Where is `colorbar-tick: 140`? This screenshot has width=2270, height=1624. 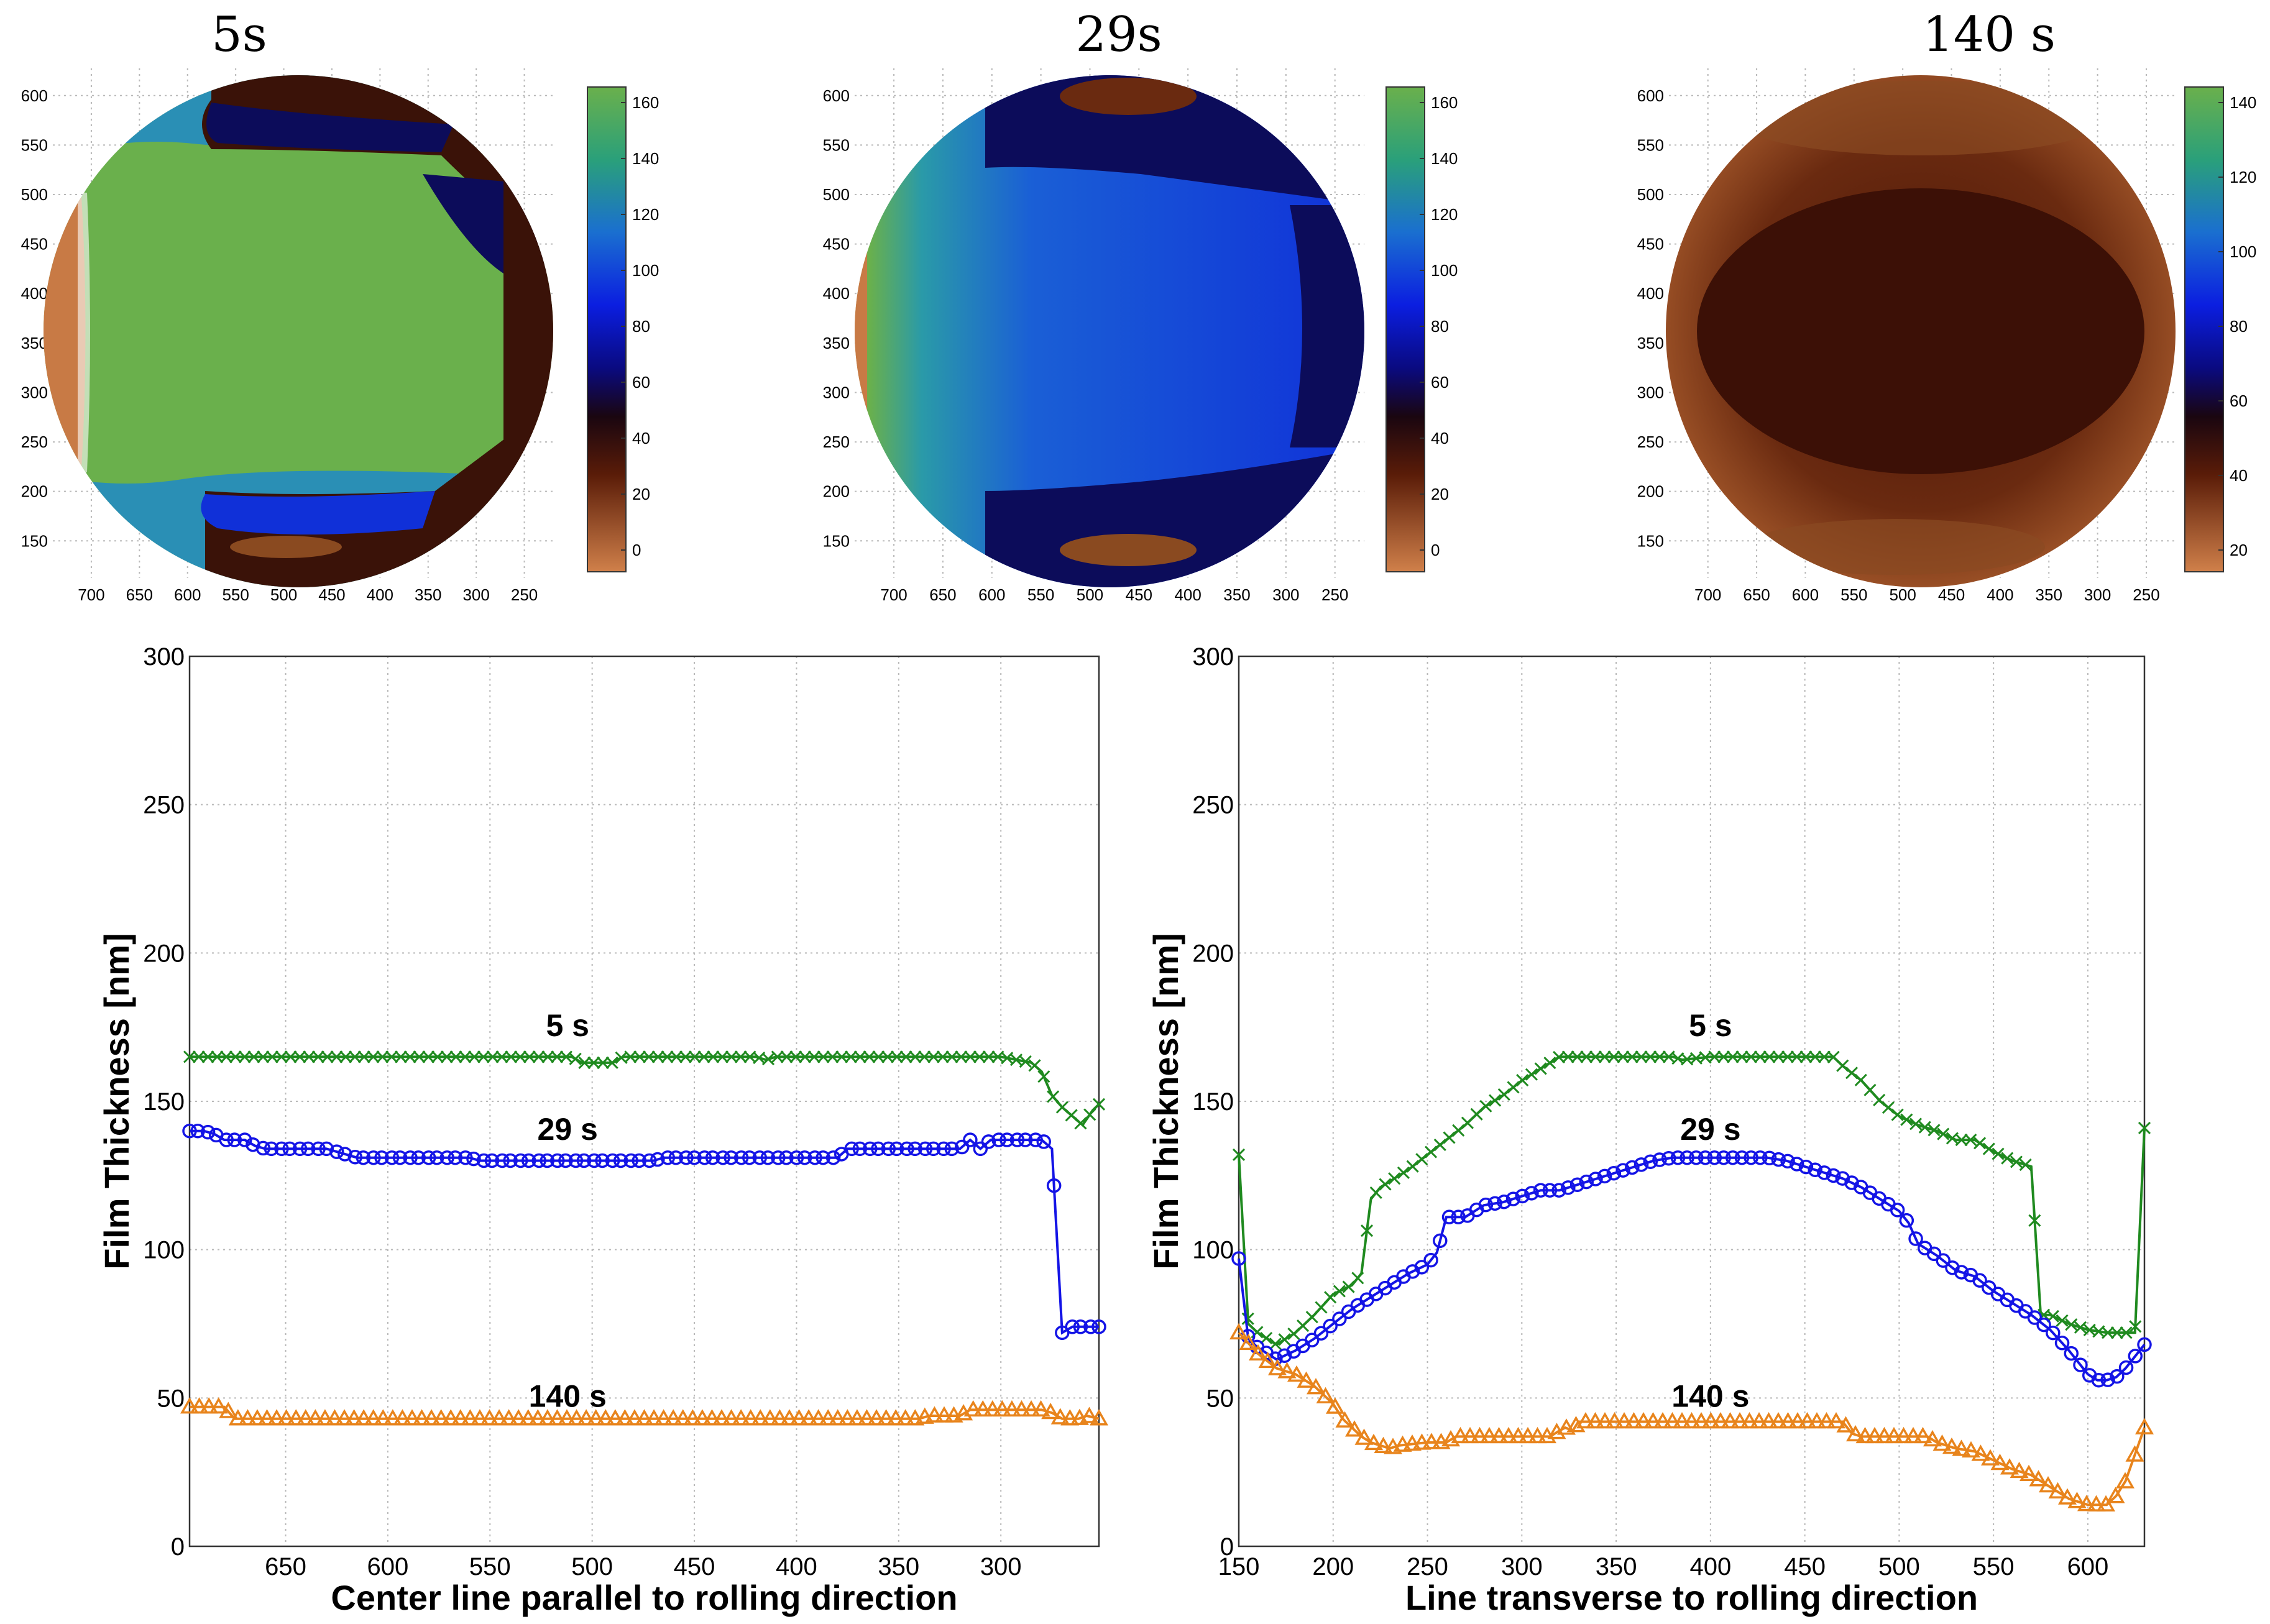
colorbar-tick: 140 is located at coordinates (645, 158).